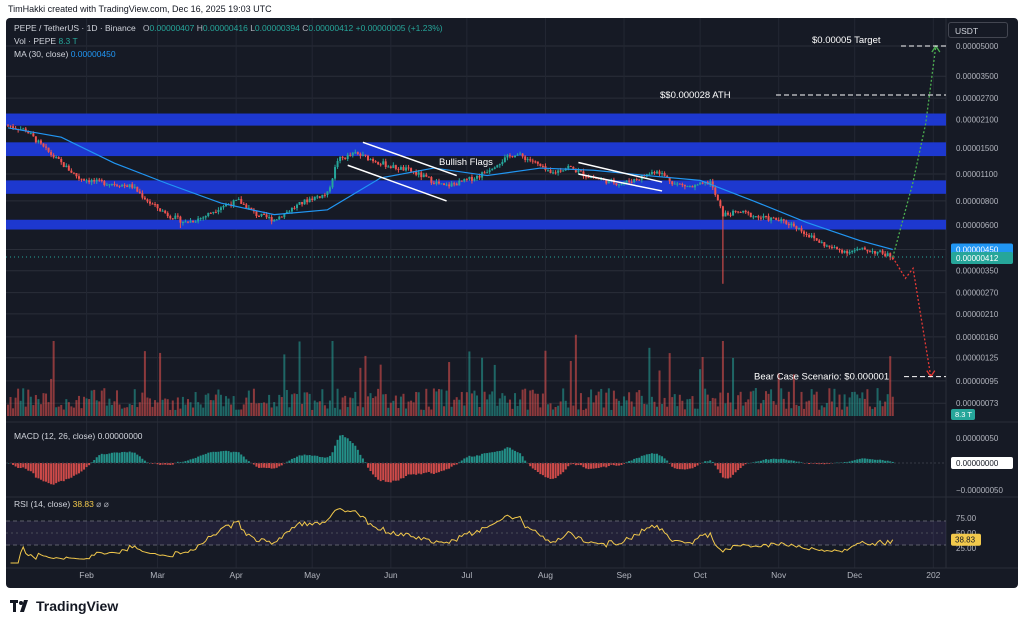  What do you see at coordinates (236, 575) in the screenshot?
I see `time-tick-label: Apr` at bounding box center [236, 575].